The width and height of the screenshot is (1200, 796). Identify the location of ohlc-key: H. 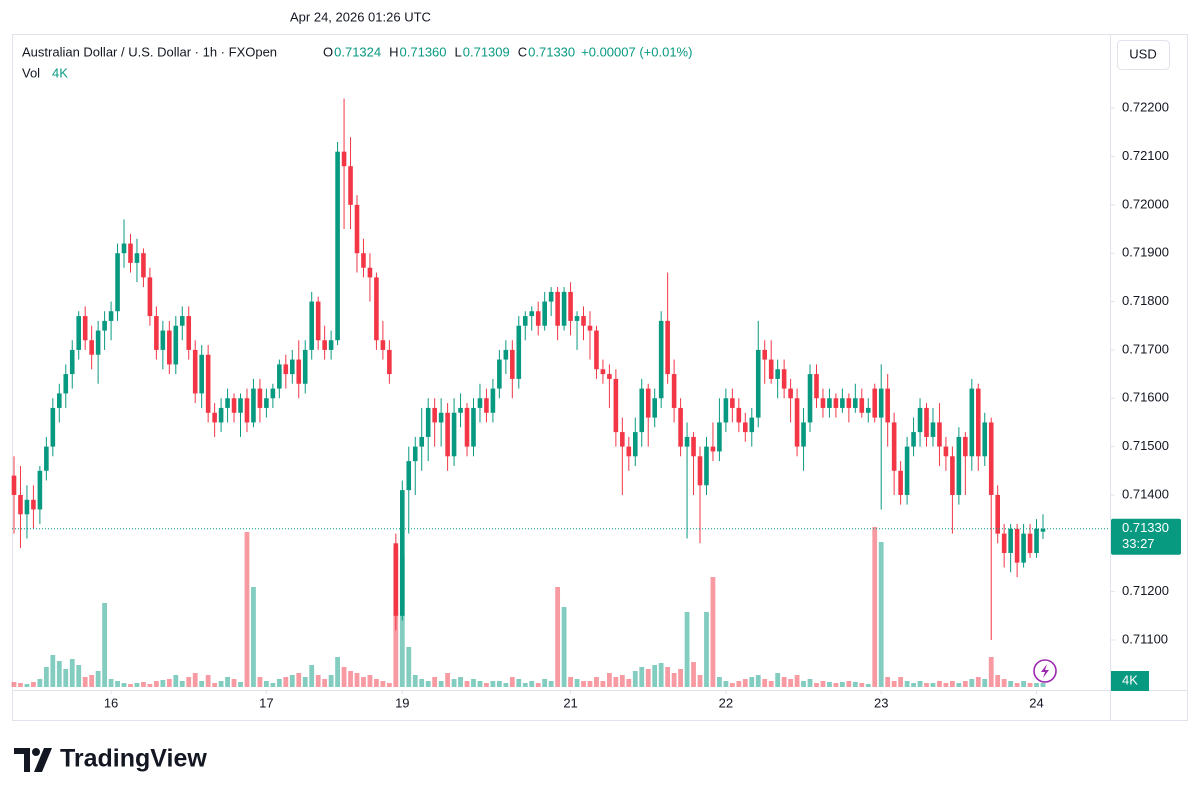
(393, 51).